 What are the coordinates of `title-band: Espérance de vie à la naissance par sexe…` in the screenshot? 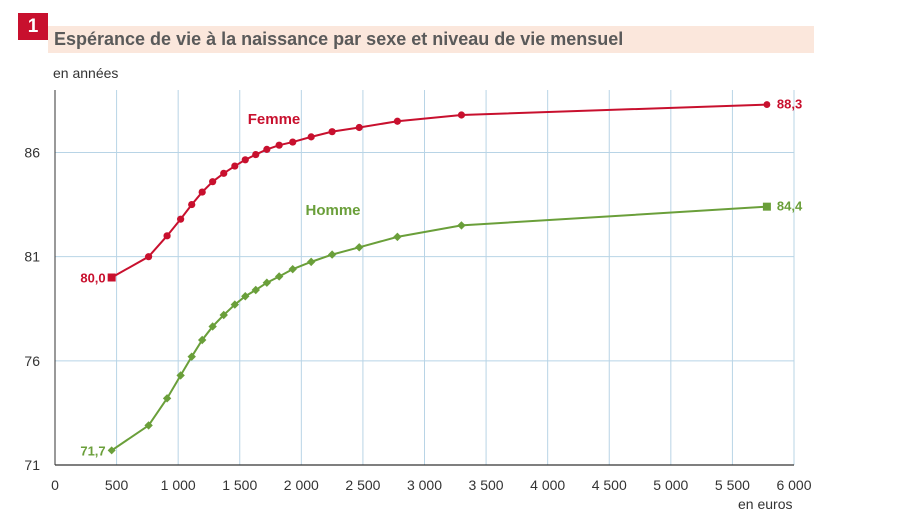 It's located at (431, 39).